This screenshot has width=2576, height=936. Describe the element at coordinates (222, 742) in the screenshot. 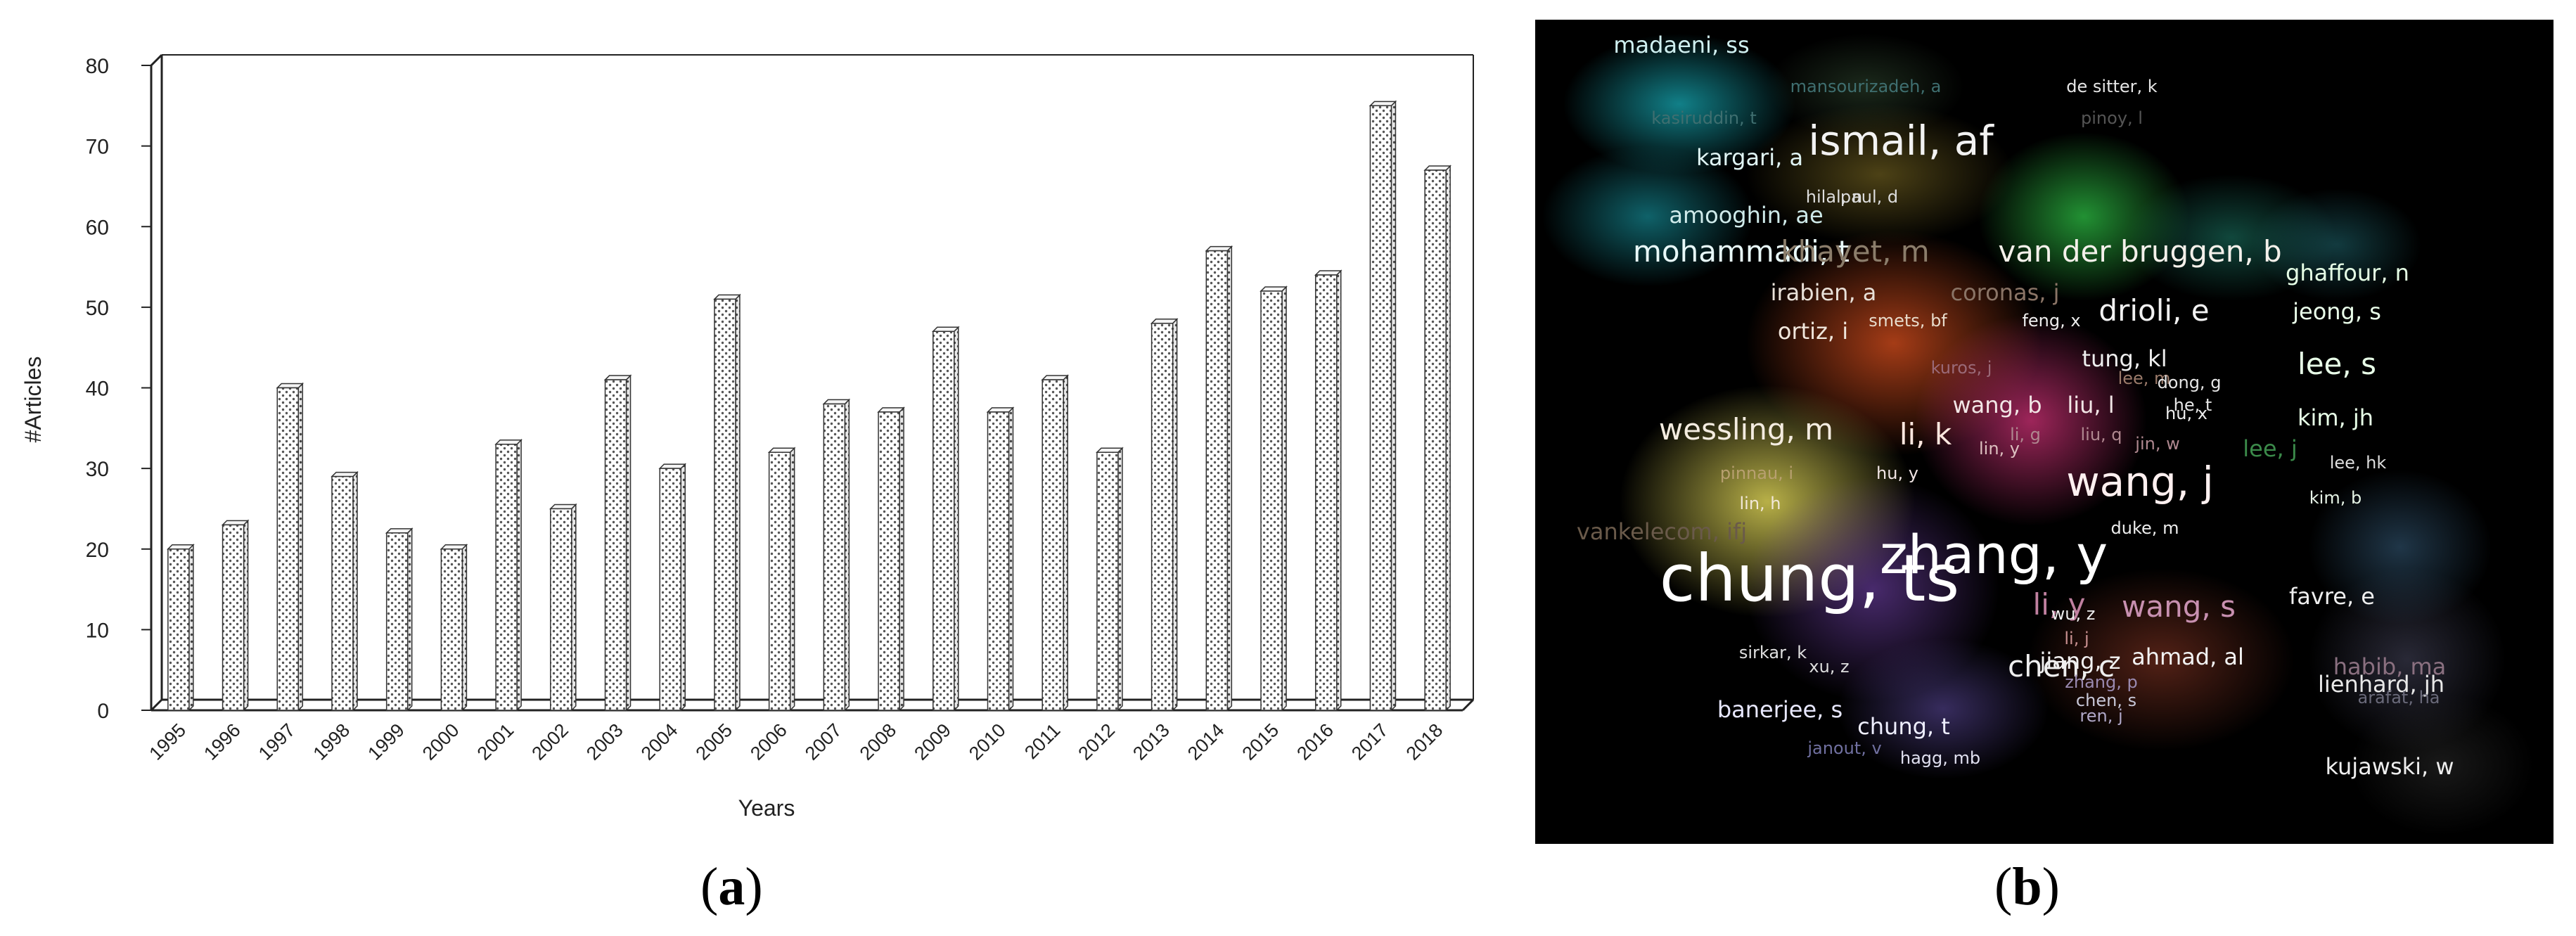

I see `x-tick-label: 1996` at that location.